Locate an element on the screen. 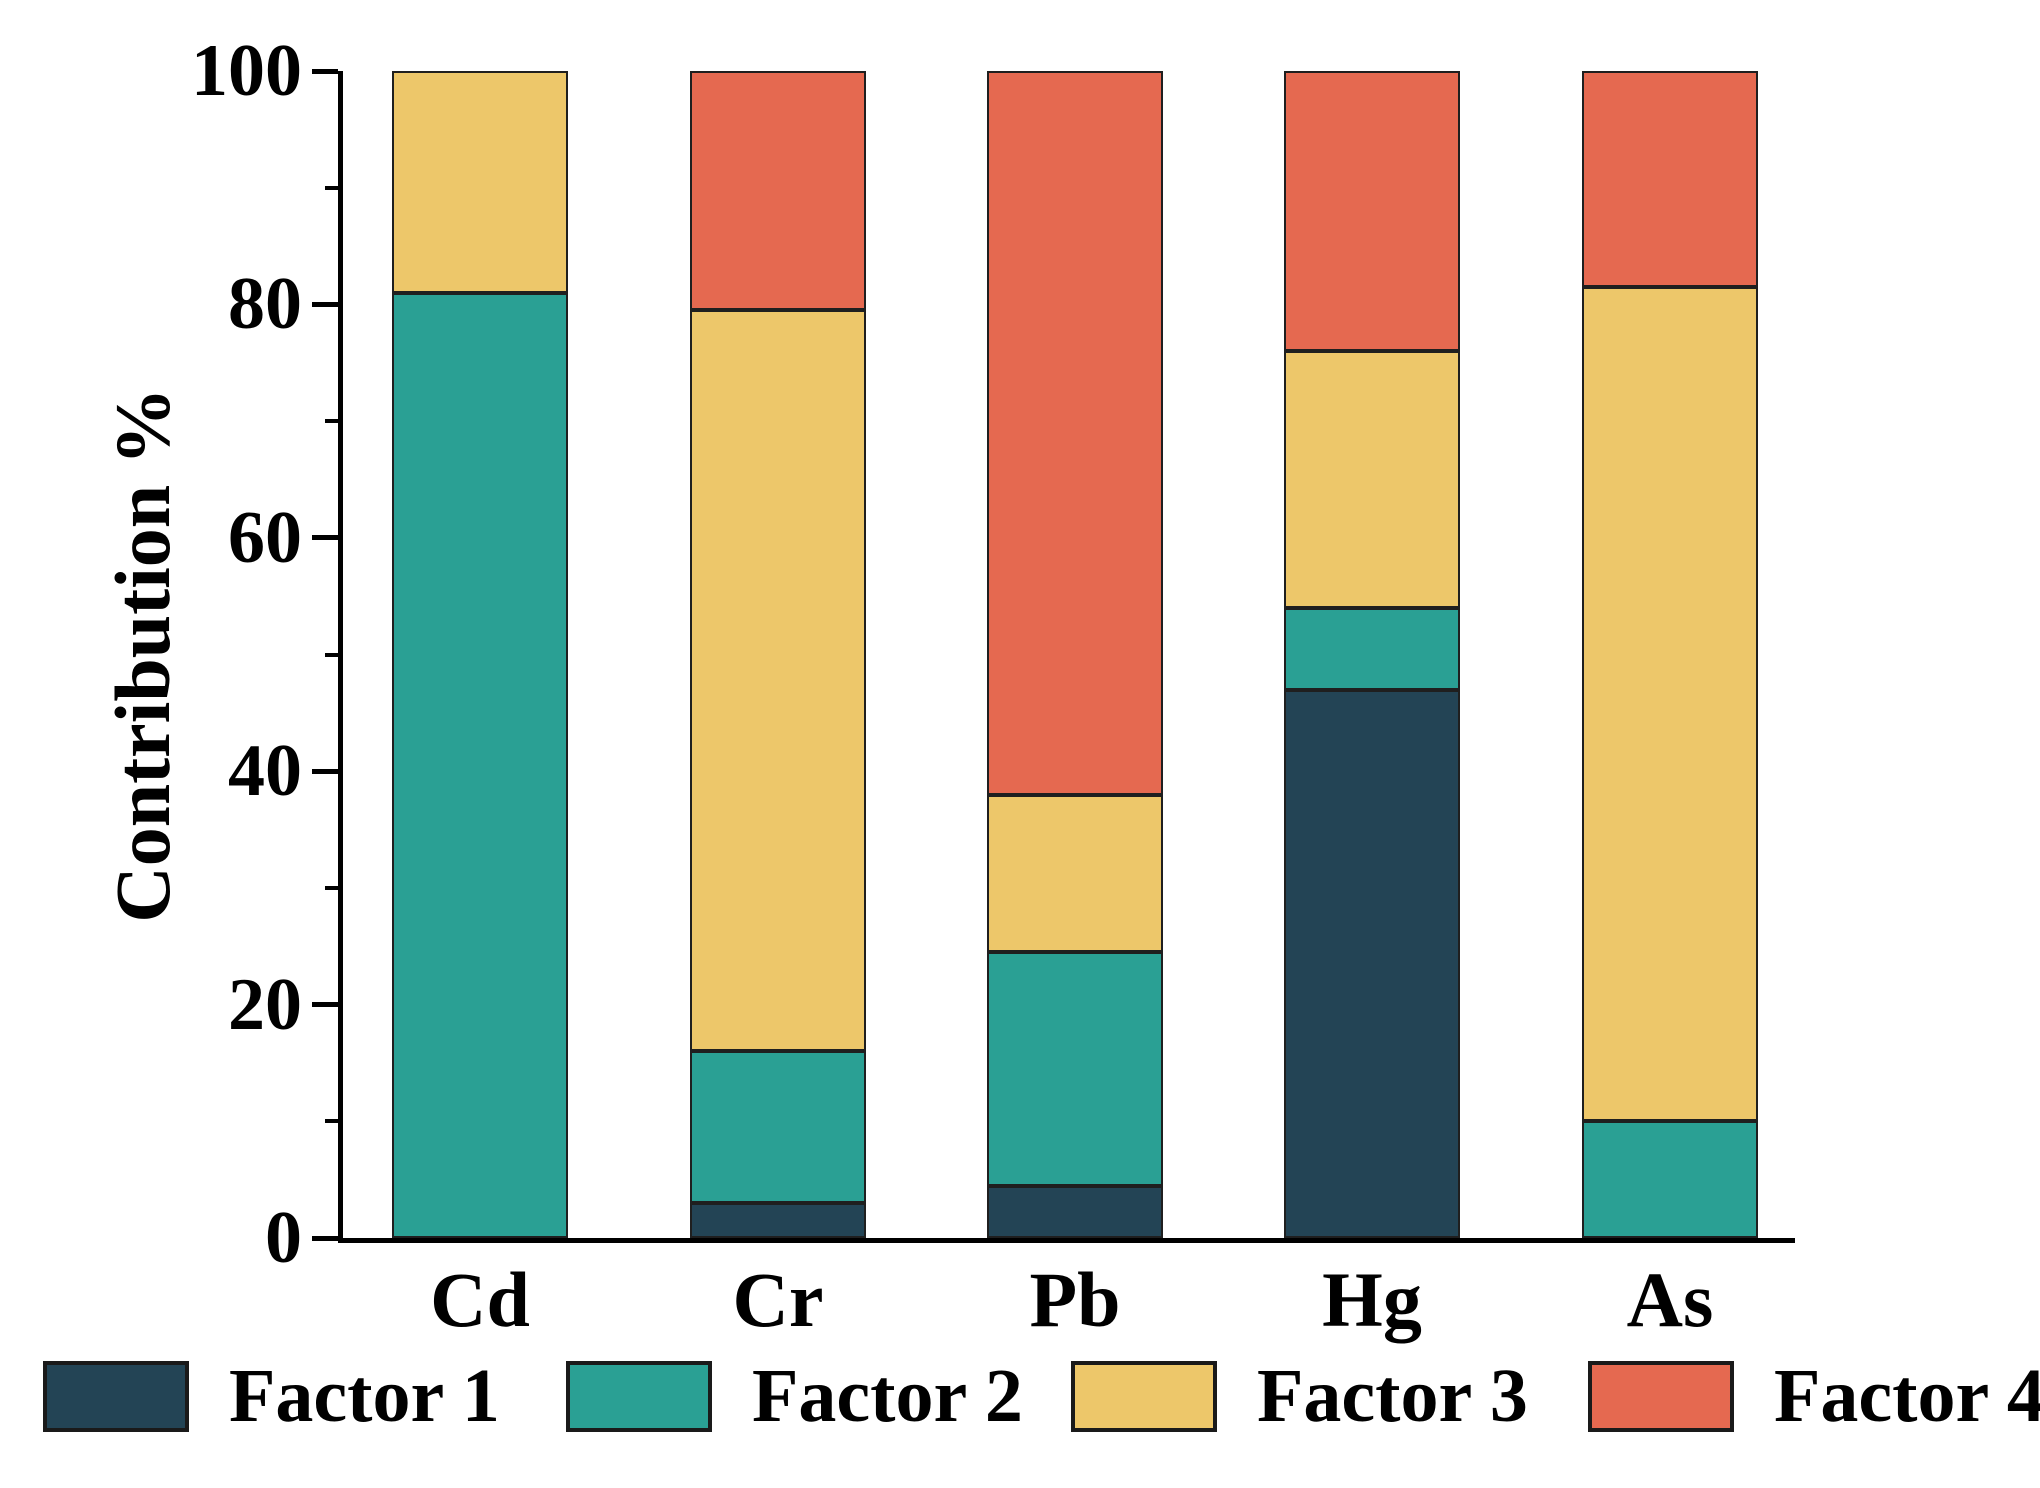 The height and width of the screenshot is (1488, 2040). y-axis-tick-label: 100 is located at coordinates (246, 71).